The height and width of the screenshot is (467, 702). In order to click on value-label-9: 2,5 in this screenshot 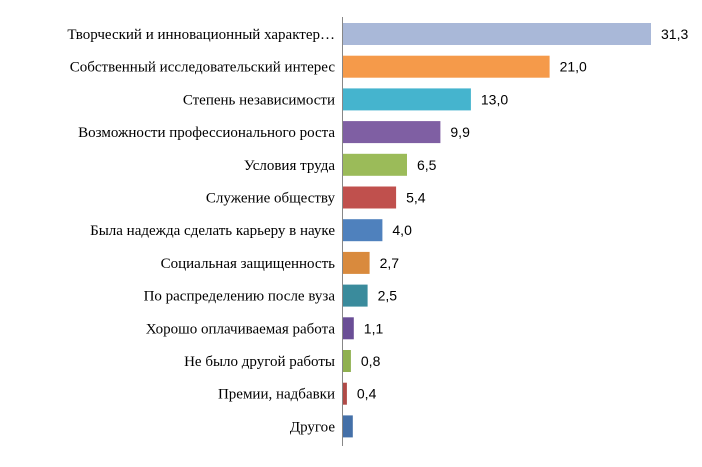, I will do `click(388, 296)`.